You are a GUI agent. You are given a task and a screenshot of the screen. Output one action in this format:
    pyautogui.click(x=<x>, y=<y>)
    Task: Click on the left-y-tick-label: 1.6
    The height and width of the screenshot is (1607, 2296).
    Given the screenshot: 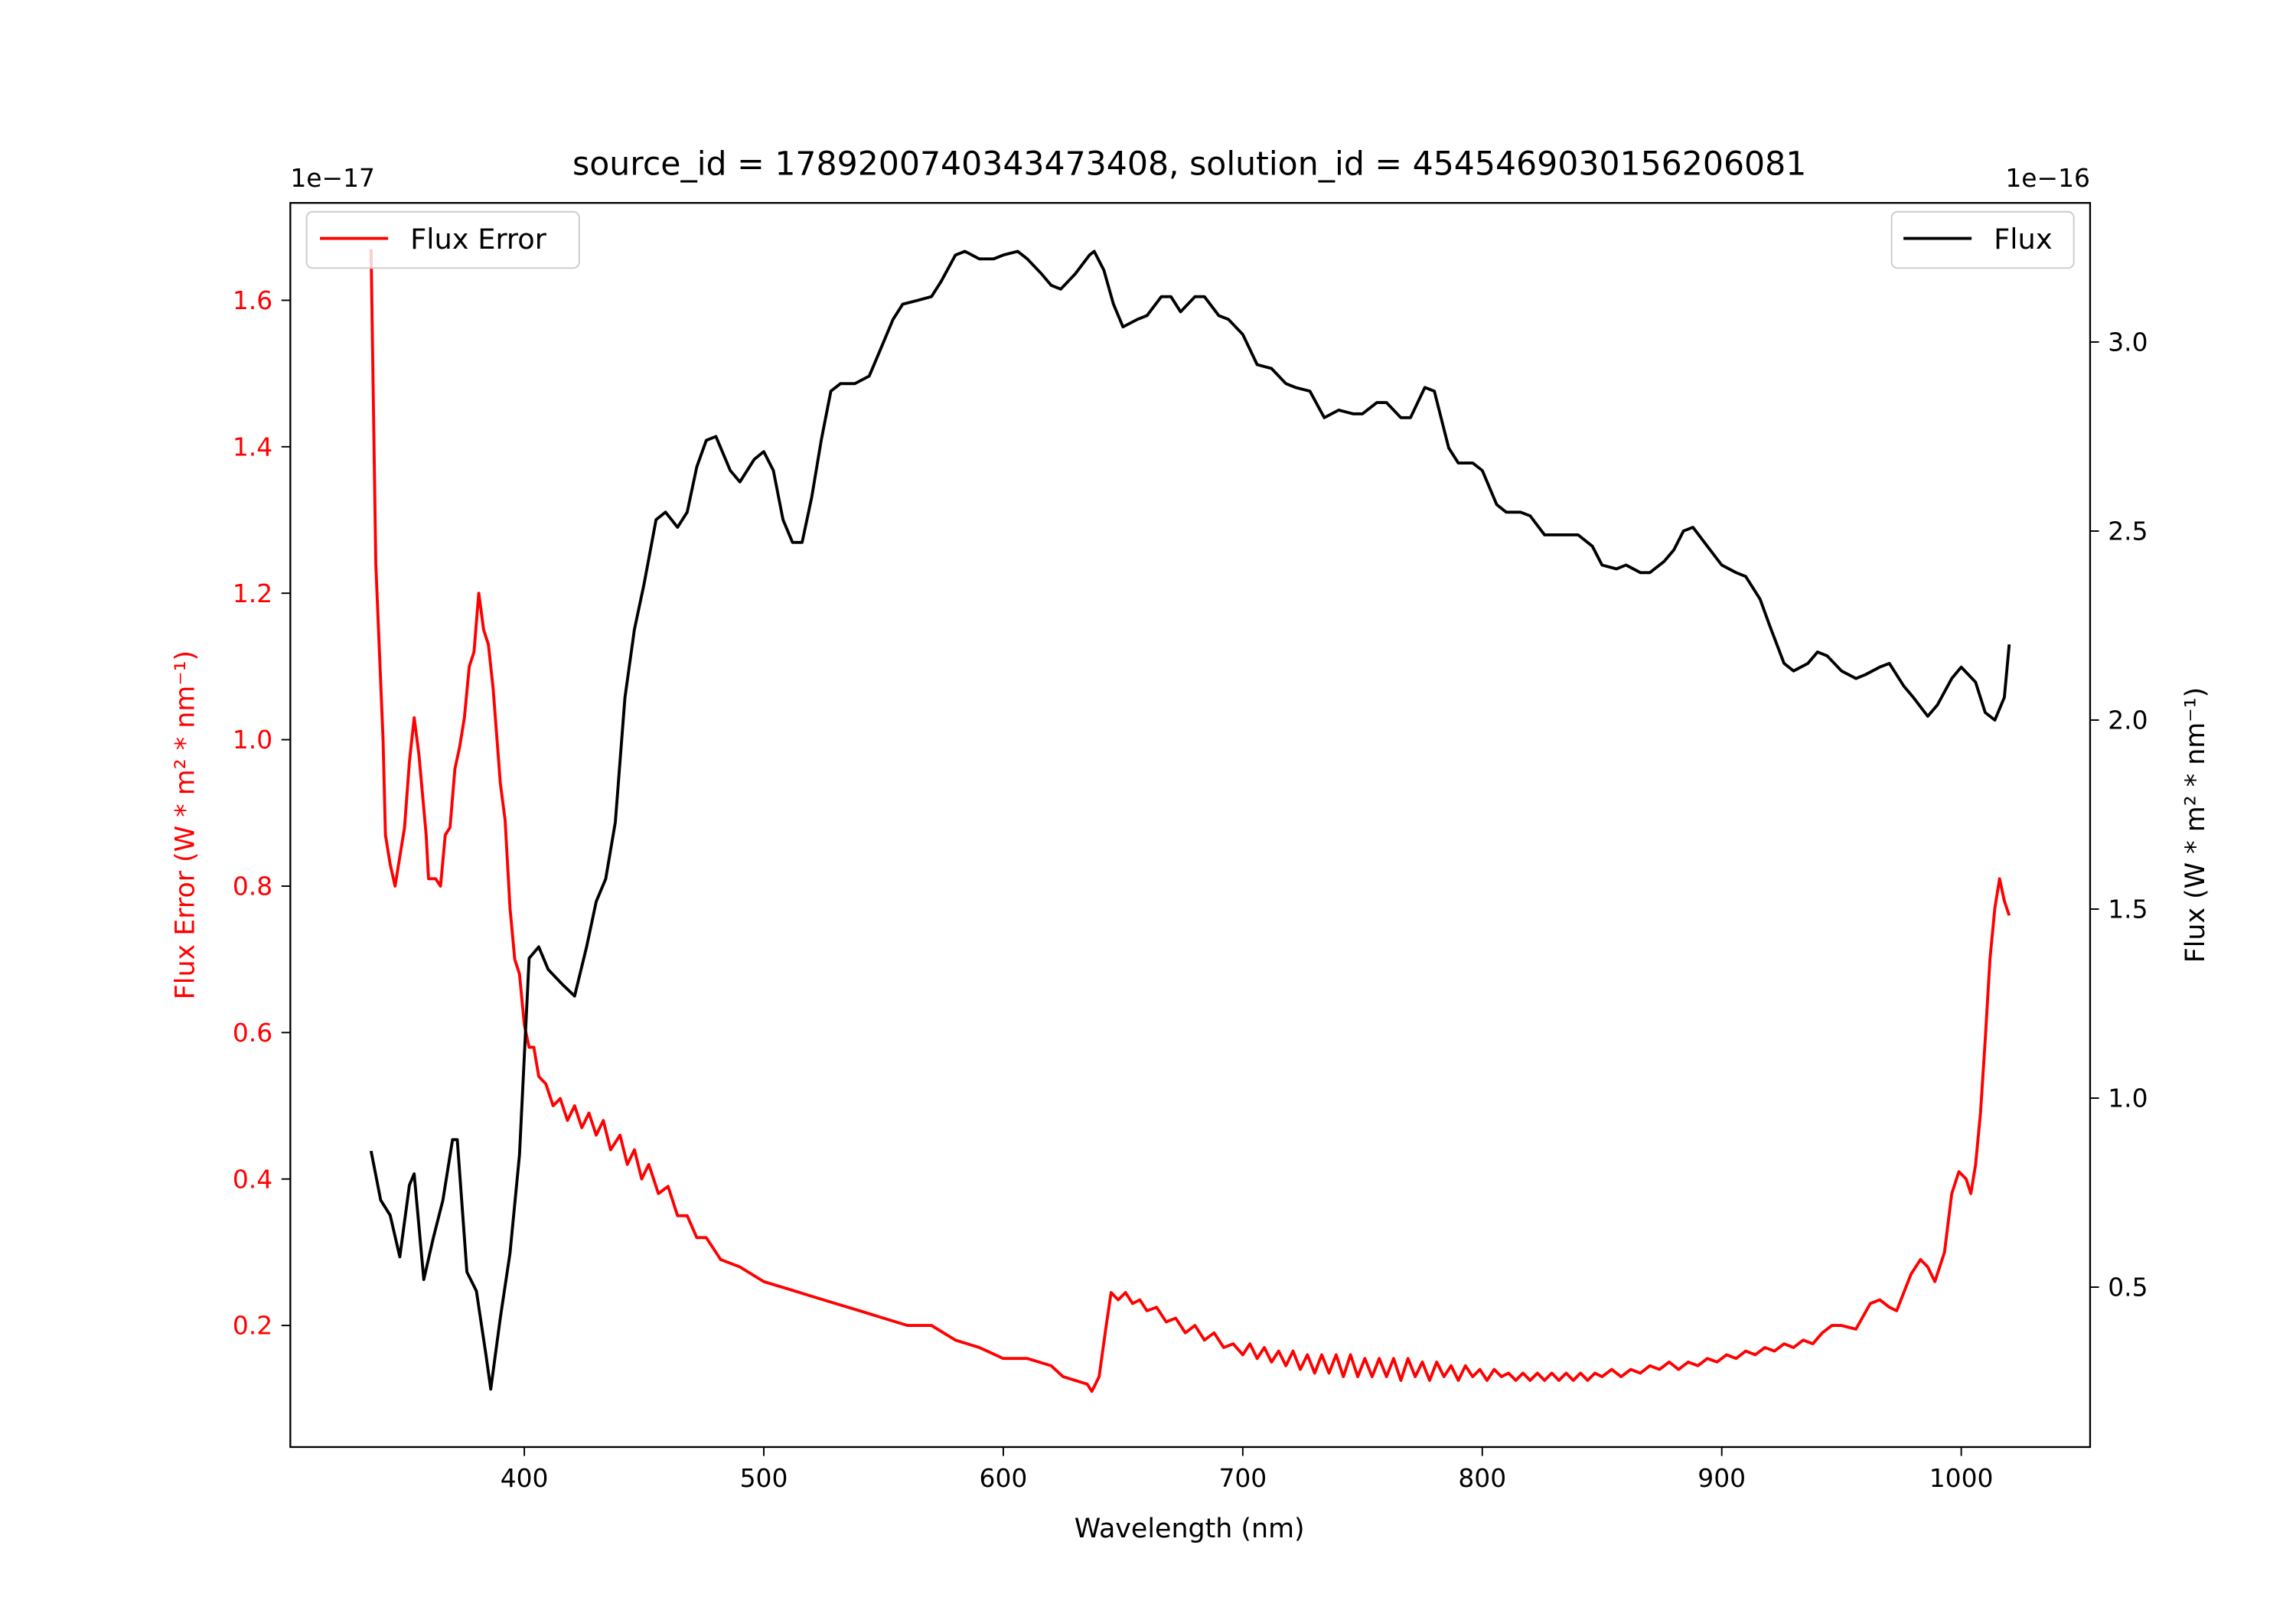 What is the action you would take?
    pyautogui.click(x=252, y=300)
    